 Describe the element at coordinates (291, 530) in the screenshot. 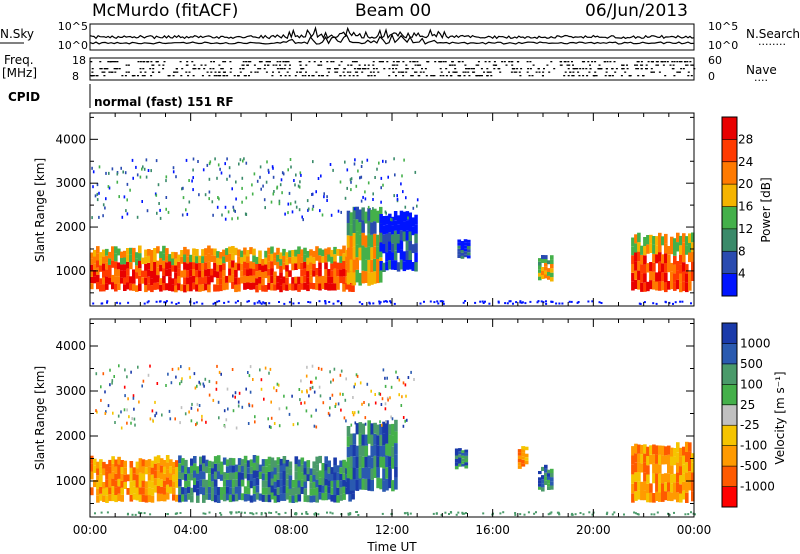

I see `x-tick-label: 08:00` at that location.